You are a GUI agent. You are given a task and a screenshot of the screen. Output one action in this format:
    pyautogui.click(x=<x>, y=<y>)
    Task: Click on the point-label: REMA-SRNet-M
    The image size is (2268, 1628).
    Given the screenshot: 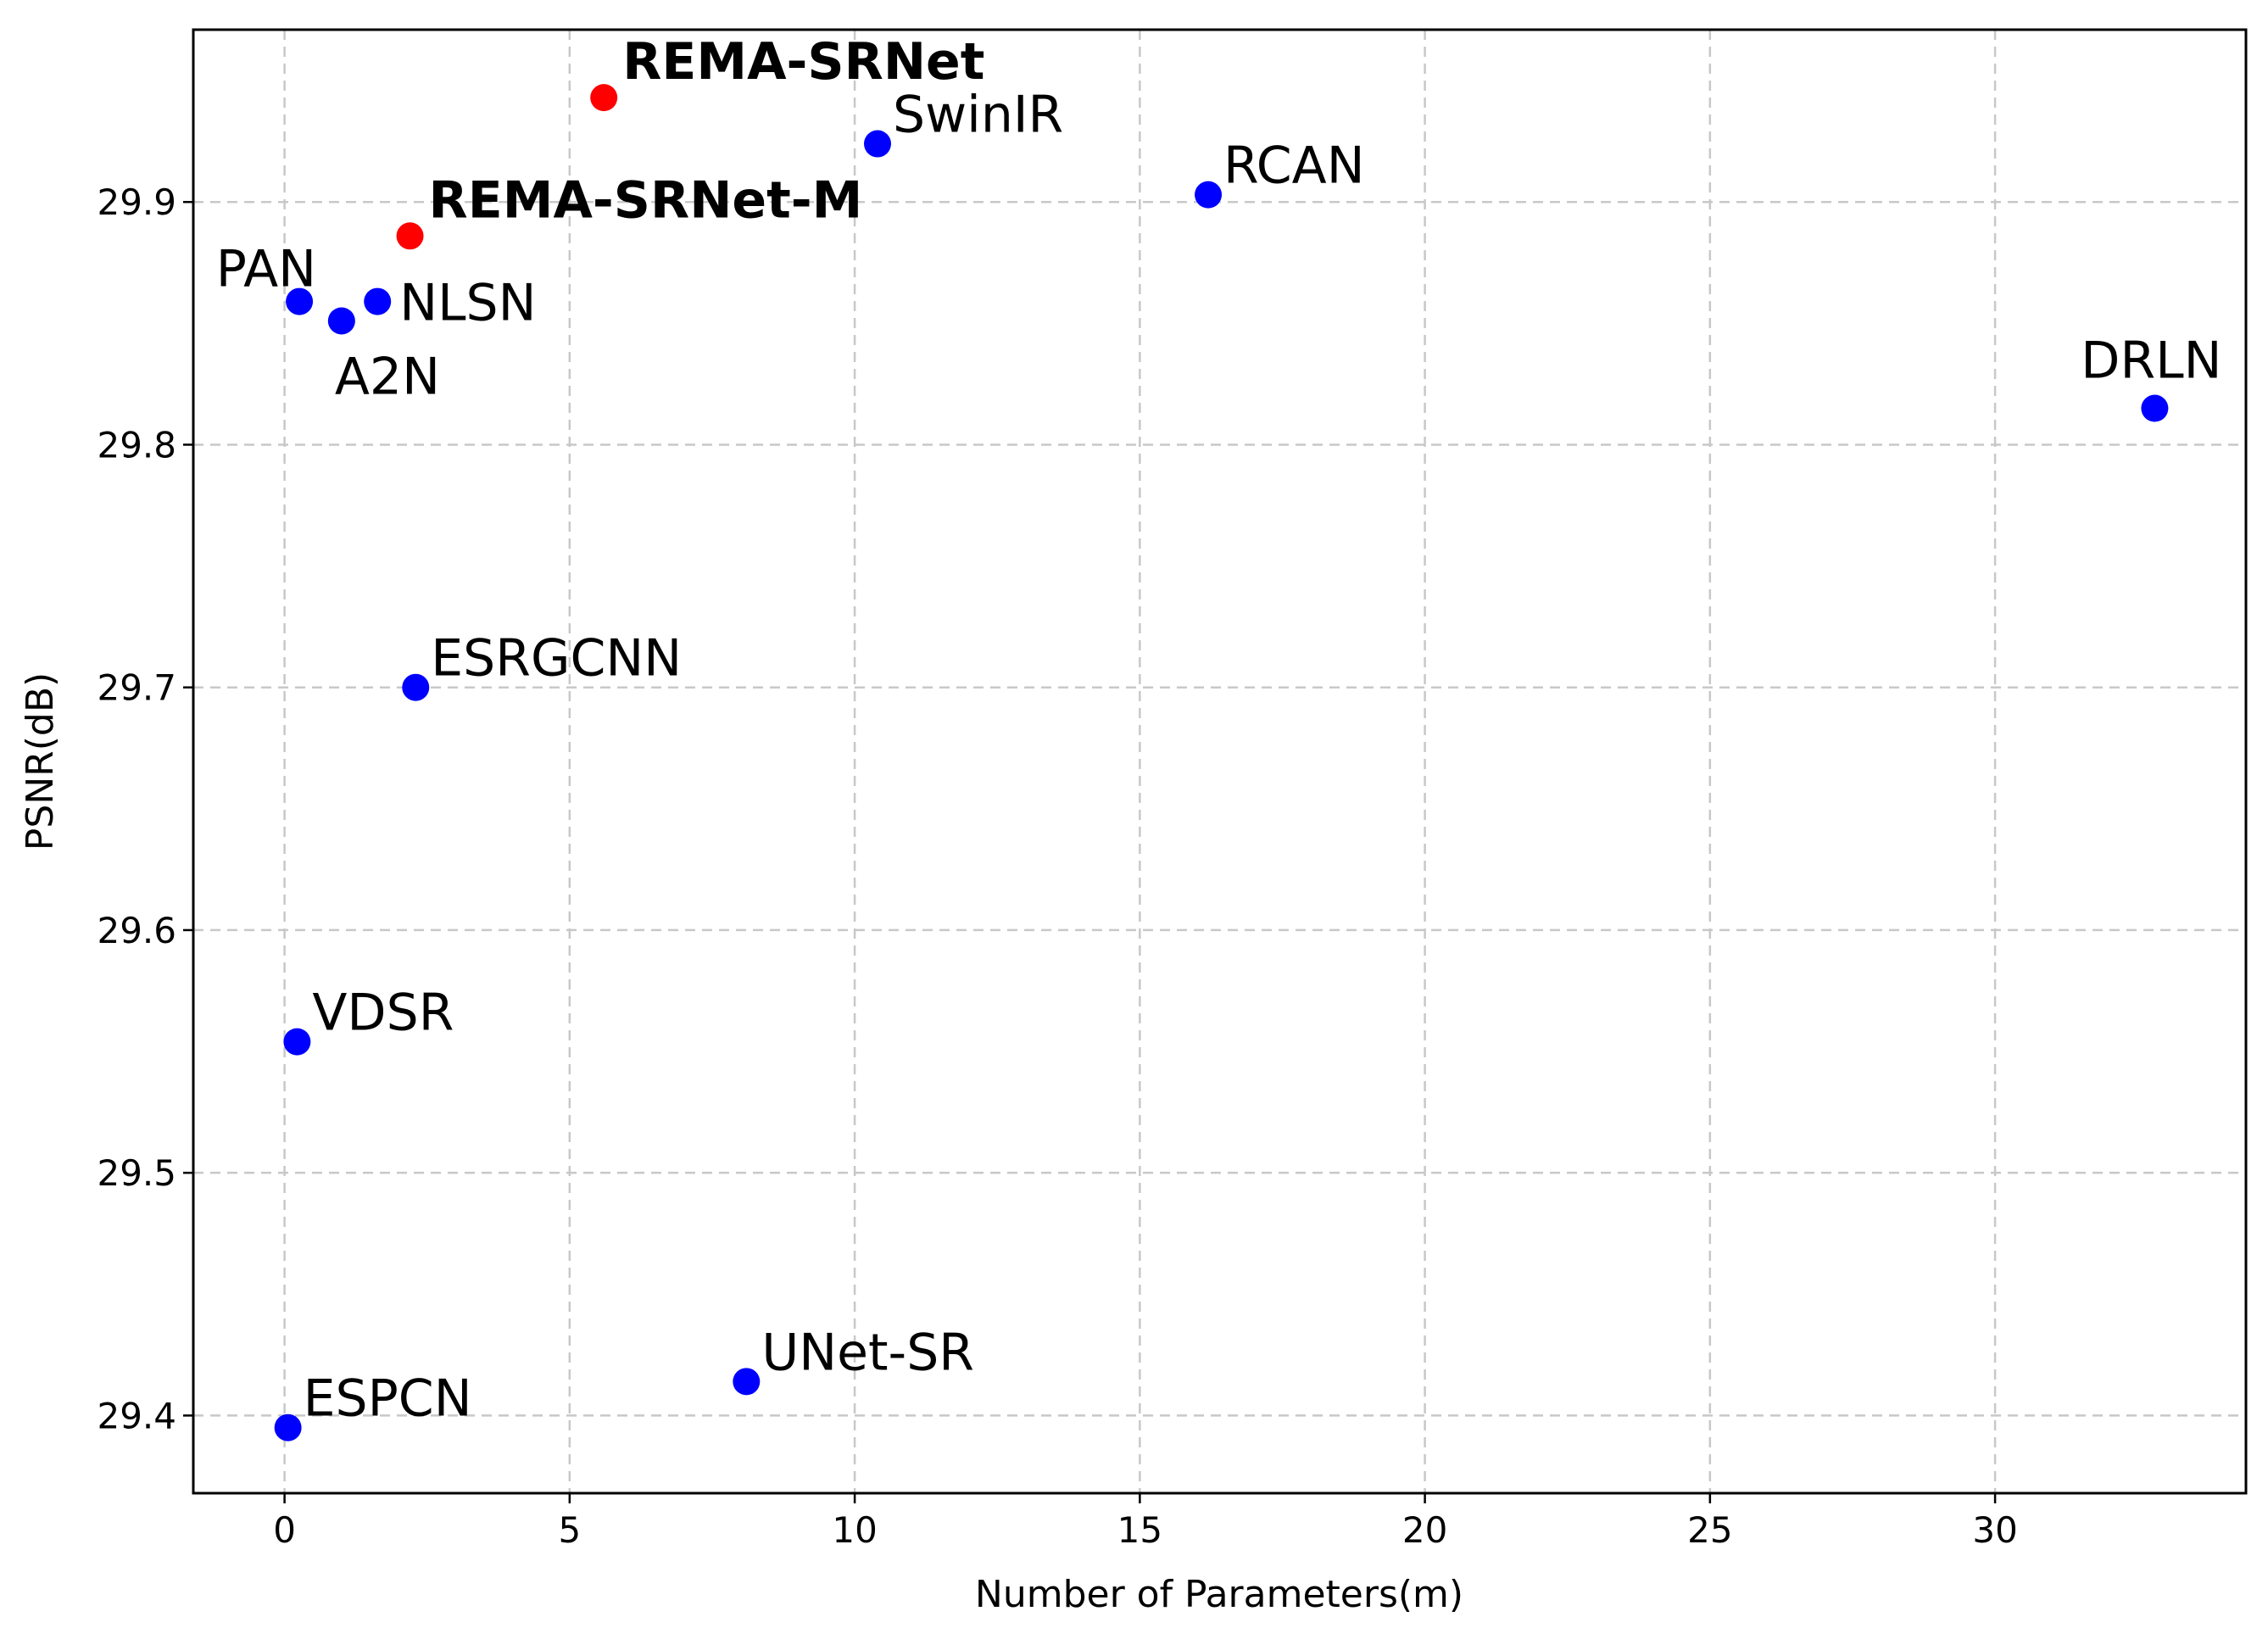 What is the action you would take?
    pyautogui.click(x=646, y=200)
    